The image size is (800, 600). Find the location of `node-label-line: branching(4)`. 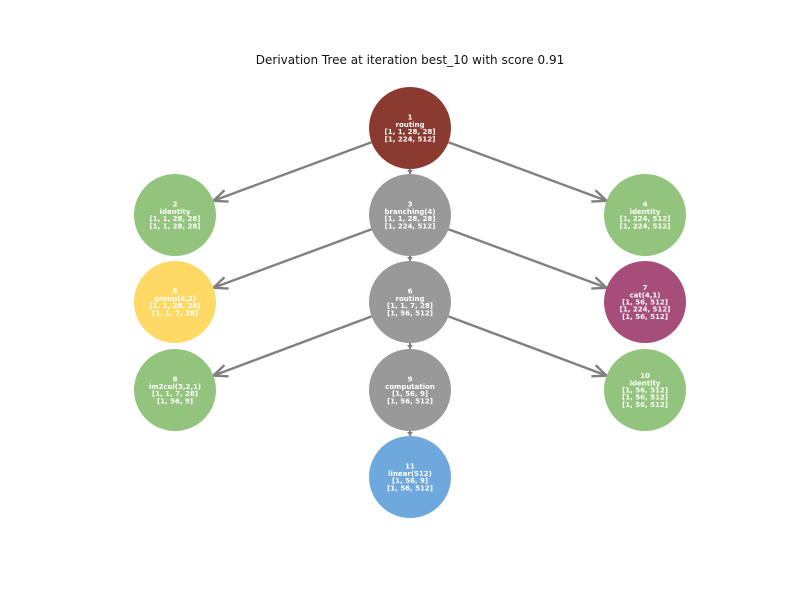

node-label-line: branching(4) is located at coordinates (410, 212).